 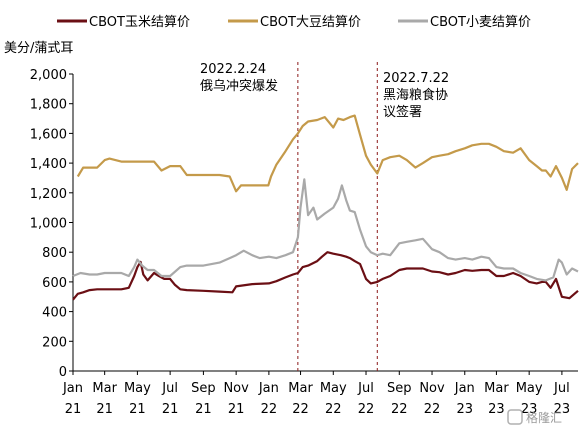 What do you see at coordinates (54, 342) in the screenshot?
I see `y-tick-label: 200` at bounding box center [54, 342].